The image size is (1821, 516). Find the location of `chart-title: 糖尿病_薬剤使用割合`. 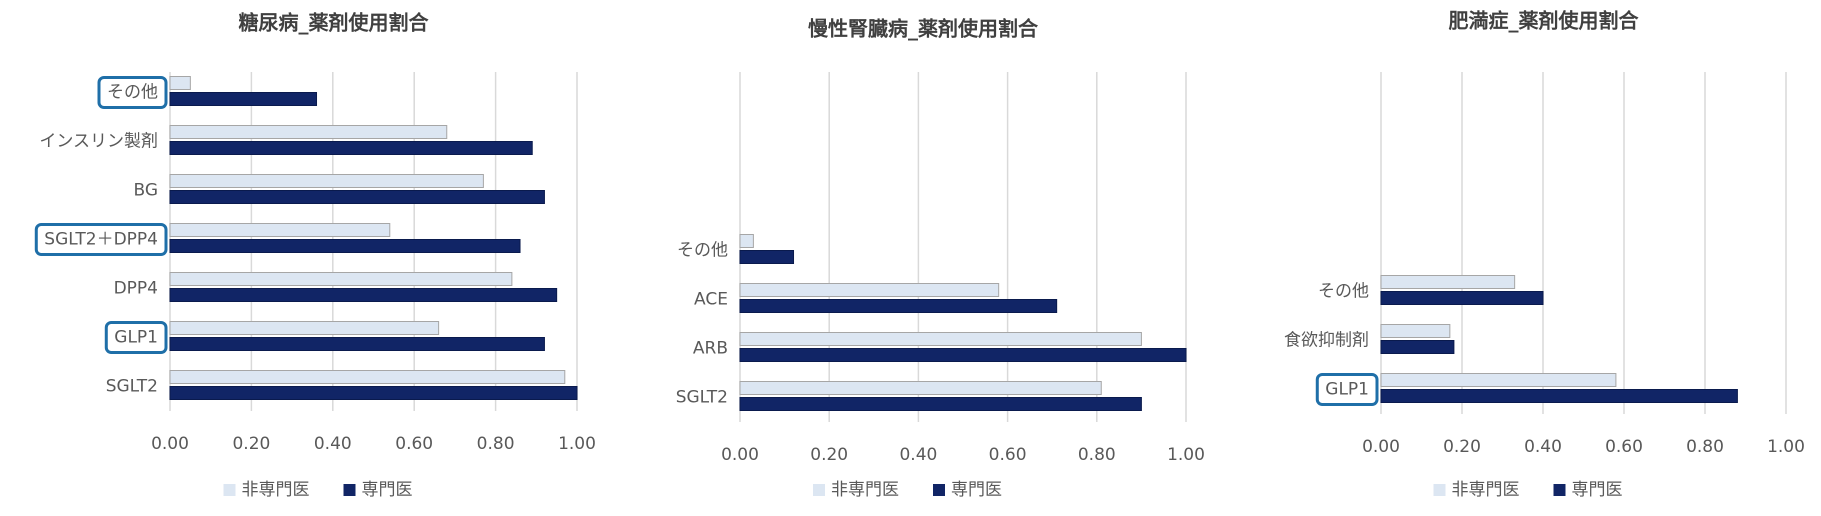

chart-title: 糖尿病_薬剤使用割合 is located at coordinates (334, 23).